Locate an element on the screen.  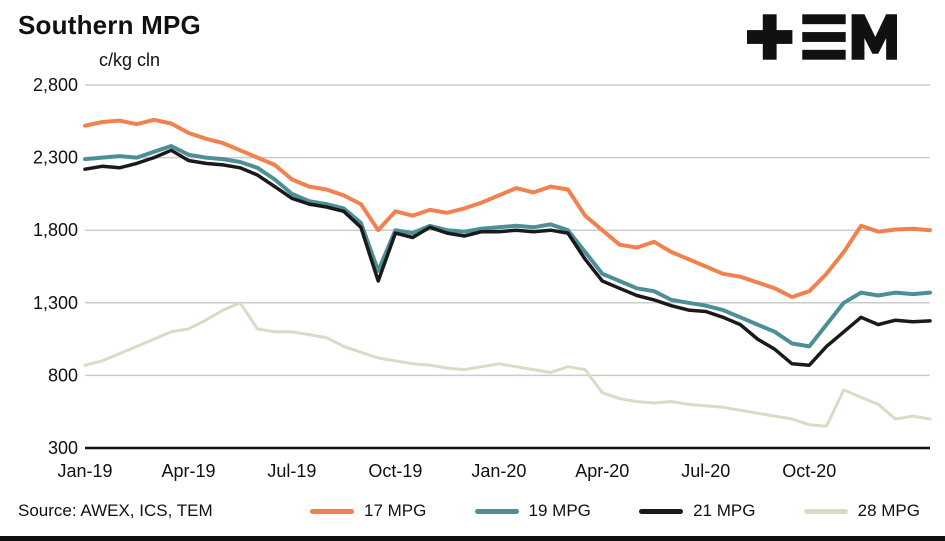
legend-label-21-mpg: 21 MPG is located at coordinates (724, 510).